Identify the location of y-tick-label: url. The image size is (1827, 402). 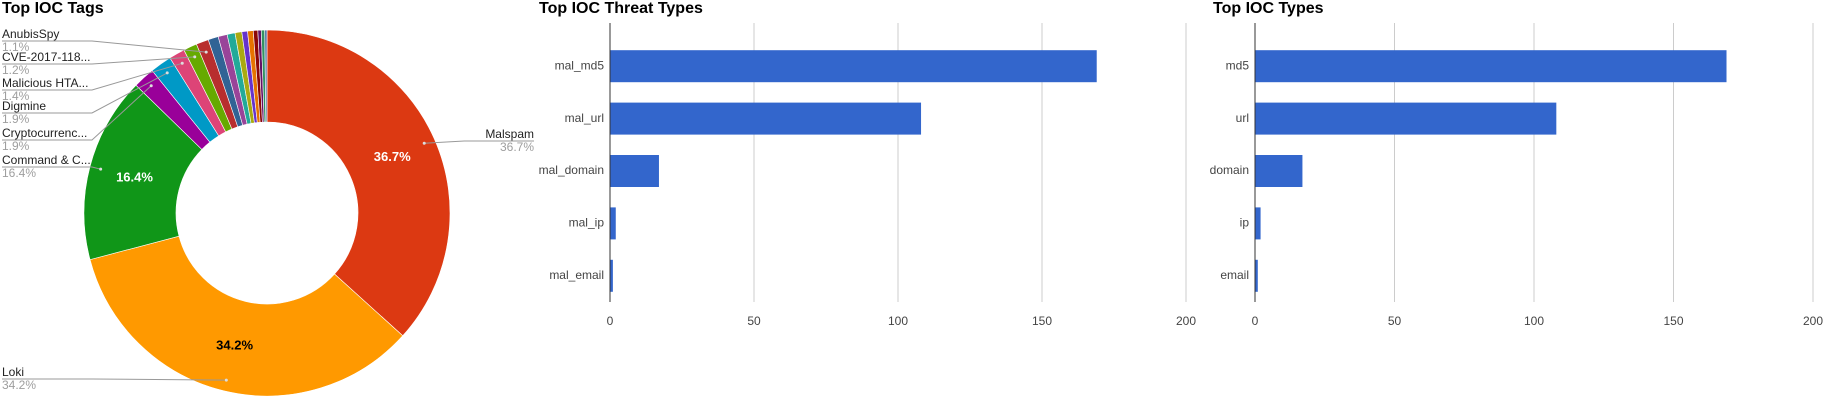
(1242, 118).